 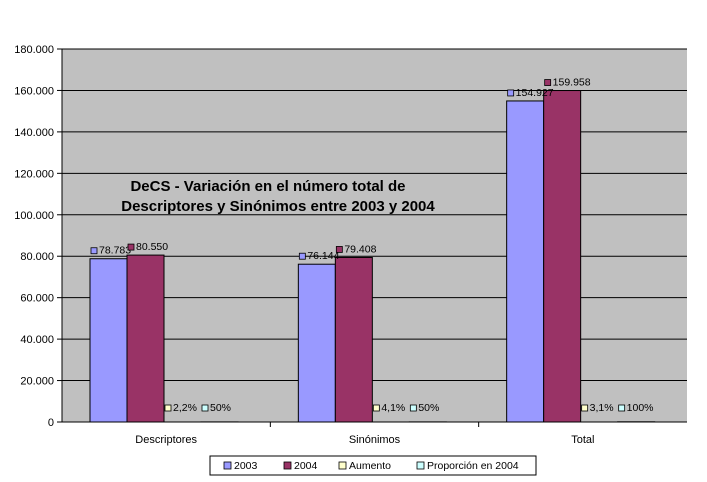 What do you see at coordinates (306, 466) in the screenshot?
I see `legend-label: 2004` at bounding box center [306, 466].